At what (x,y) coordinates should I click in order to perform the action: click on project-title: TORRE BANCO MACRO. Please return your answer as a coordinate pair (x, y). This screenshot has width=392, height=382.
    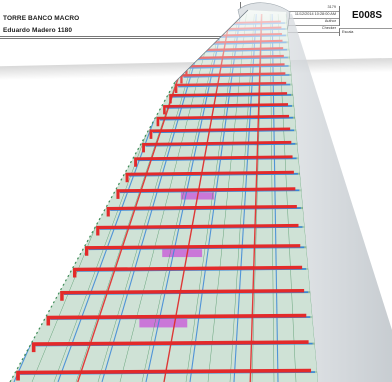
    Looking at the image, I should click on (41, 18).